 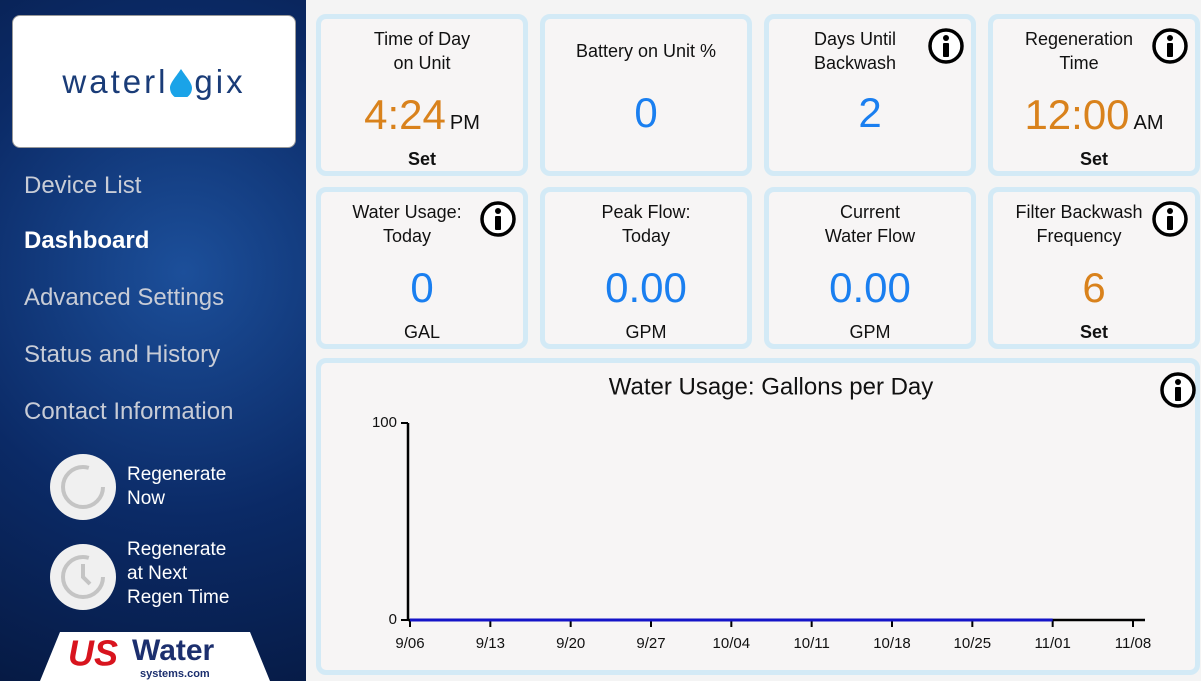 I want to click on logo: waterl gix, so click(x=154, y=81).